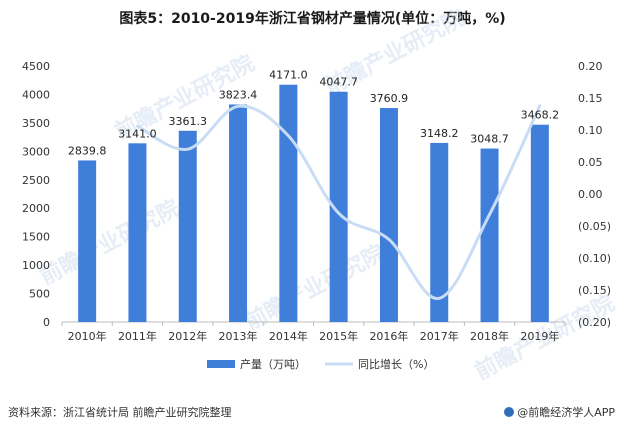  What do you see at coordinates (590, 130) in the screenshot?
I see `y-right-tick-label: 0.10` at bounding box center [590, 130].